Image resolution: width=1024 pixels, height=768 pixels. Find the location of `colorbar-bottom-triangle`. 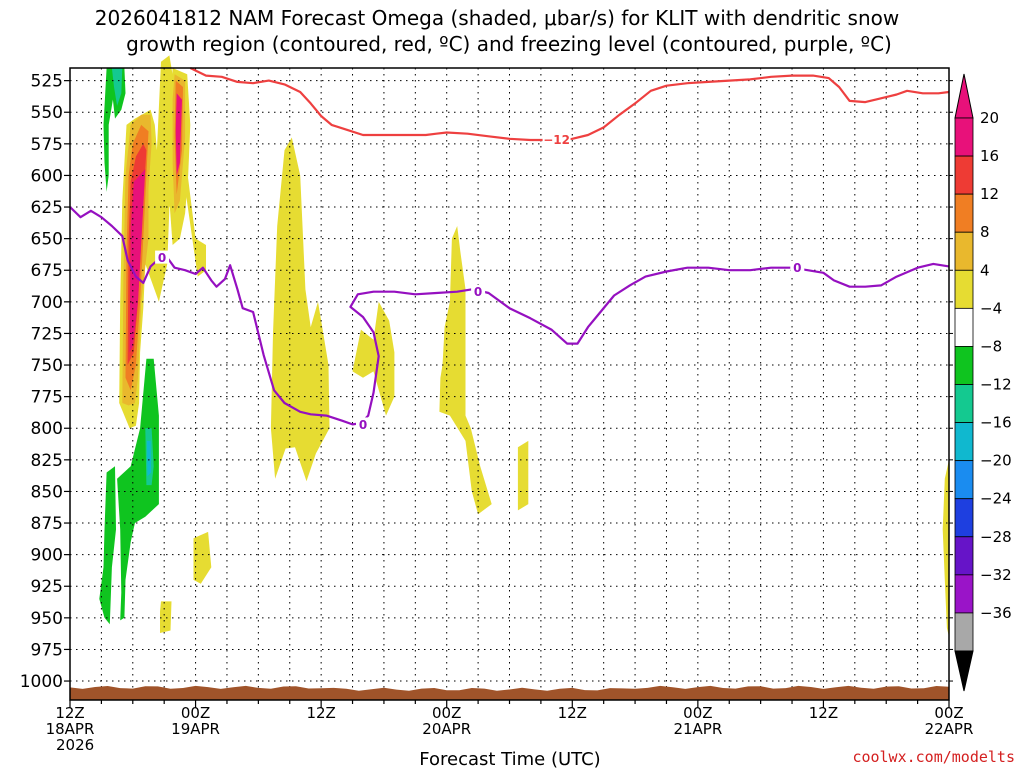

colorbar-bottom-triangle is located at coordinates (964, 671).